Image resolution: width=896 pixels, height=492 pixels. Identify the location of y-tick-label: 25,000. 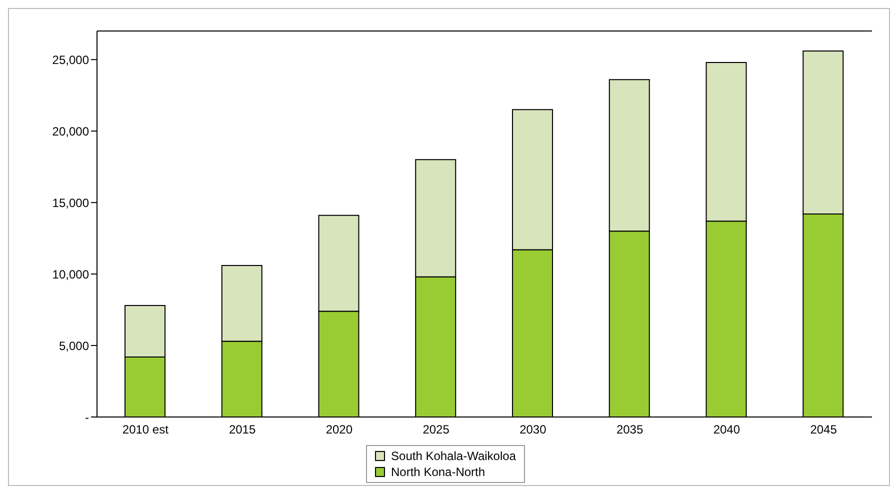
(71, 59).